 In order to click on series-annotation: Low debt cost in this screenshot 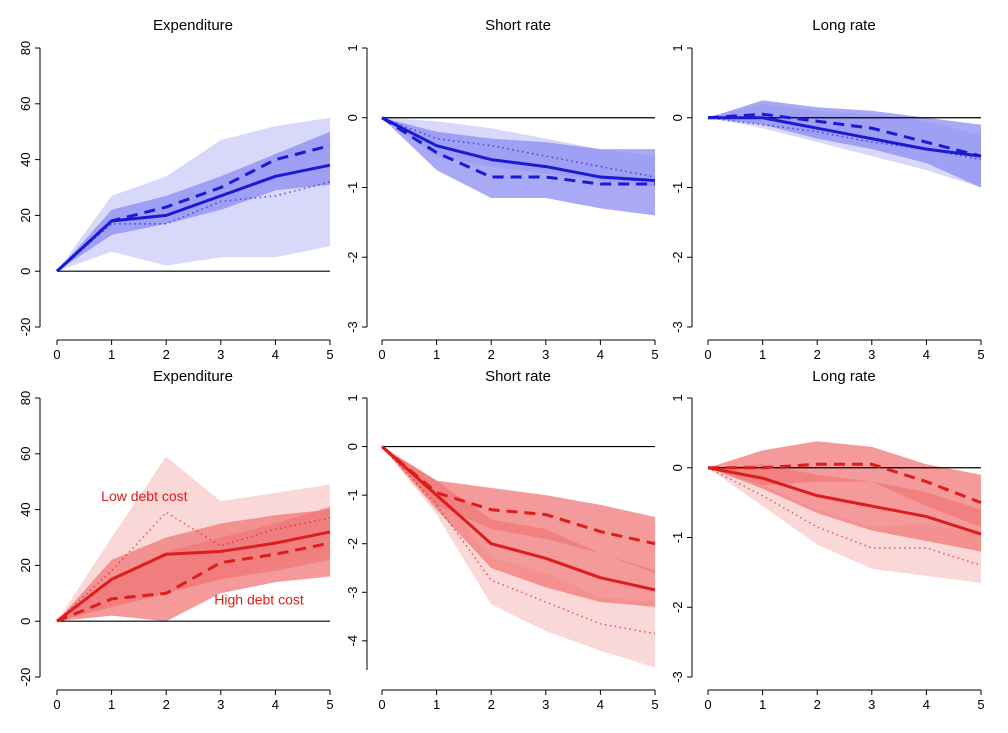, I will do `click(144, 496)`.